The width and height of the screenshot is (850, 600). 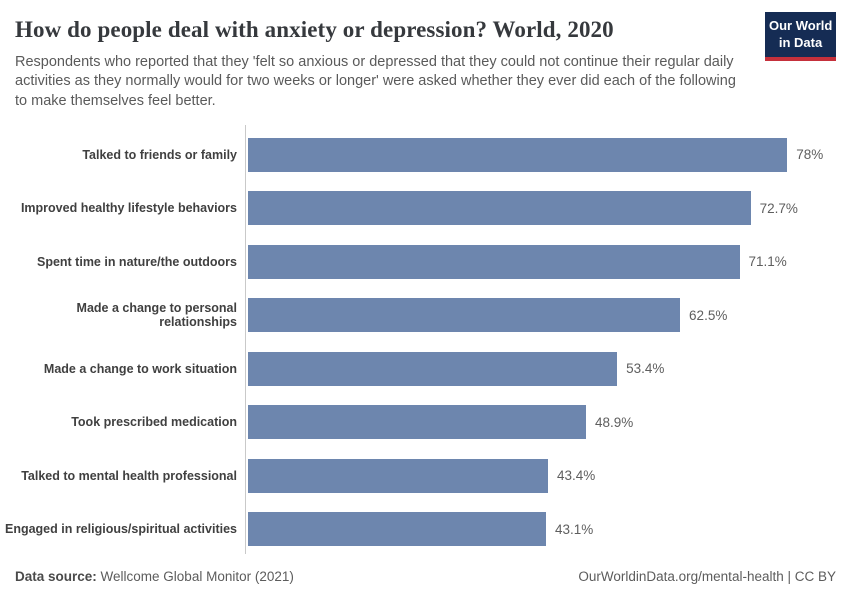 I want to click on value-label: 62.5%, so click(x=708, y=315).